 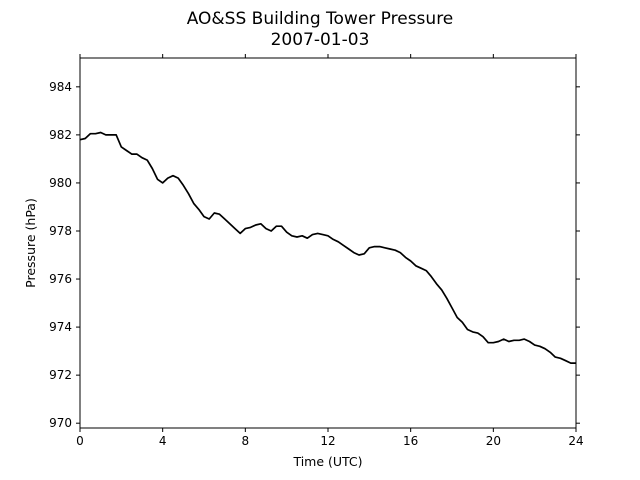 I want to click on x-axis-label: Time (UTC), so click(x=327, y=461).